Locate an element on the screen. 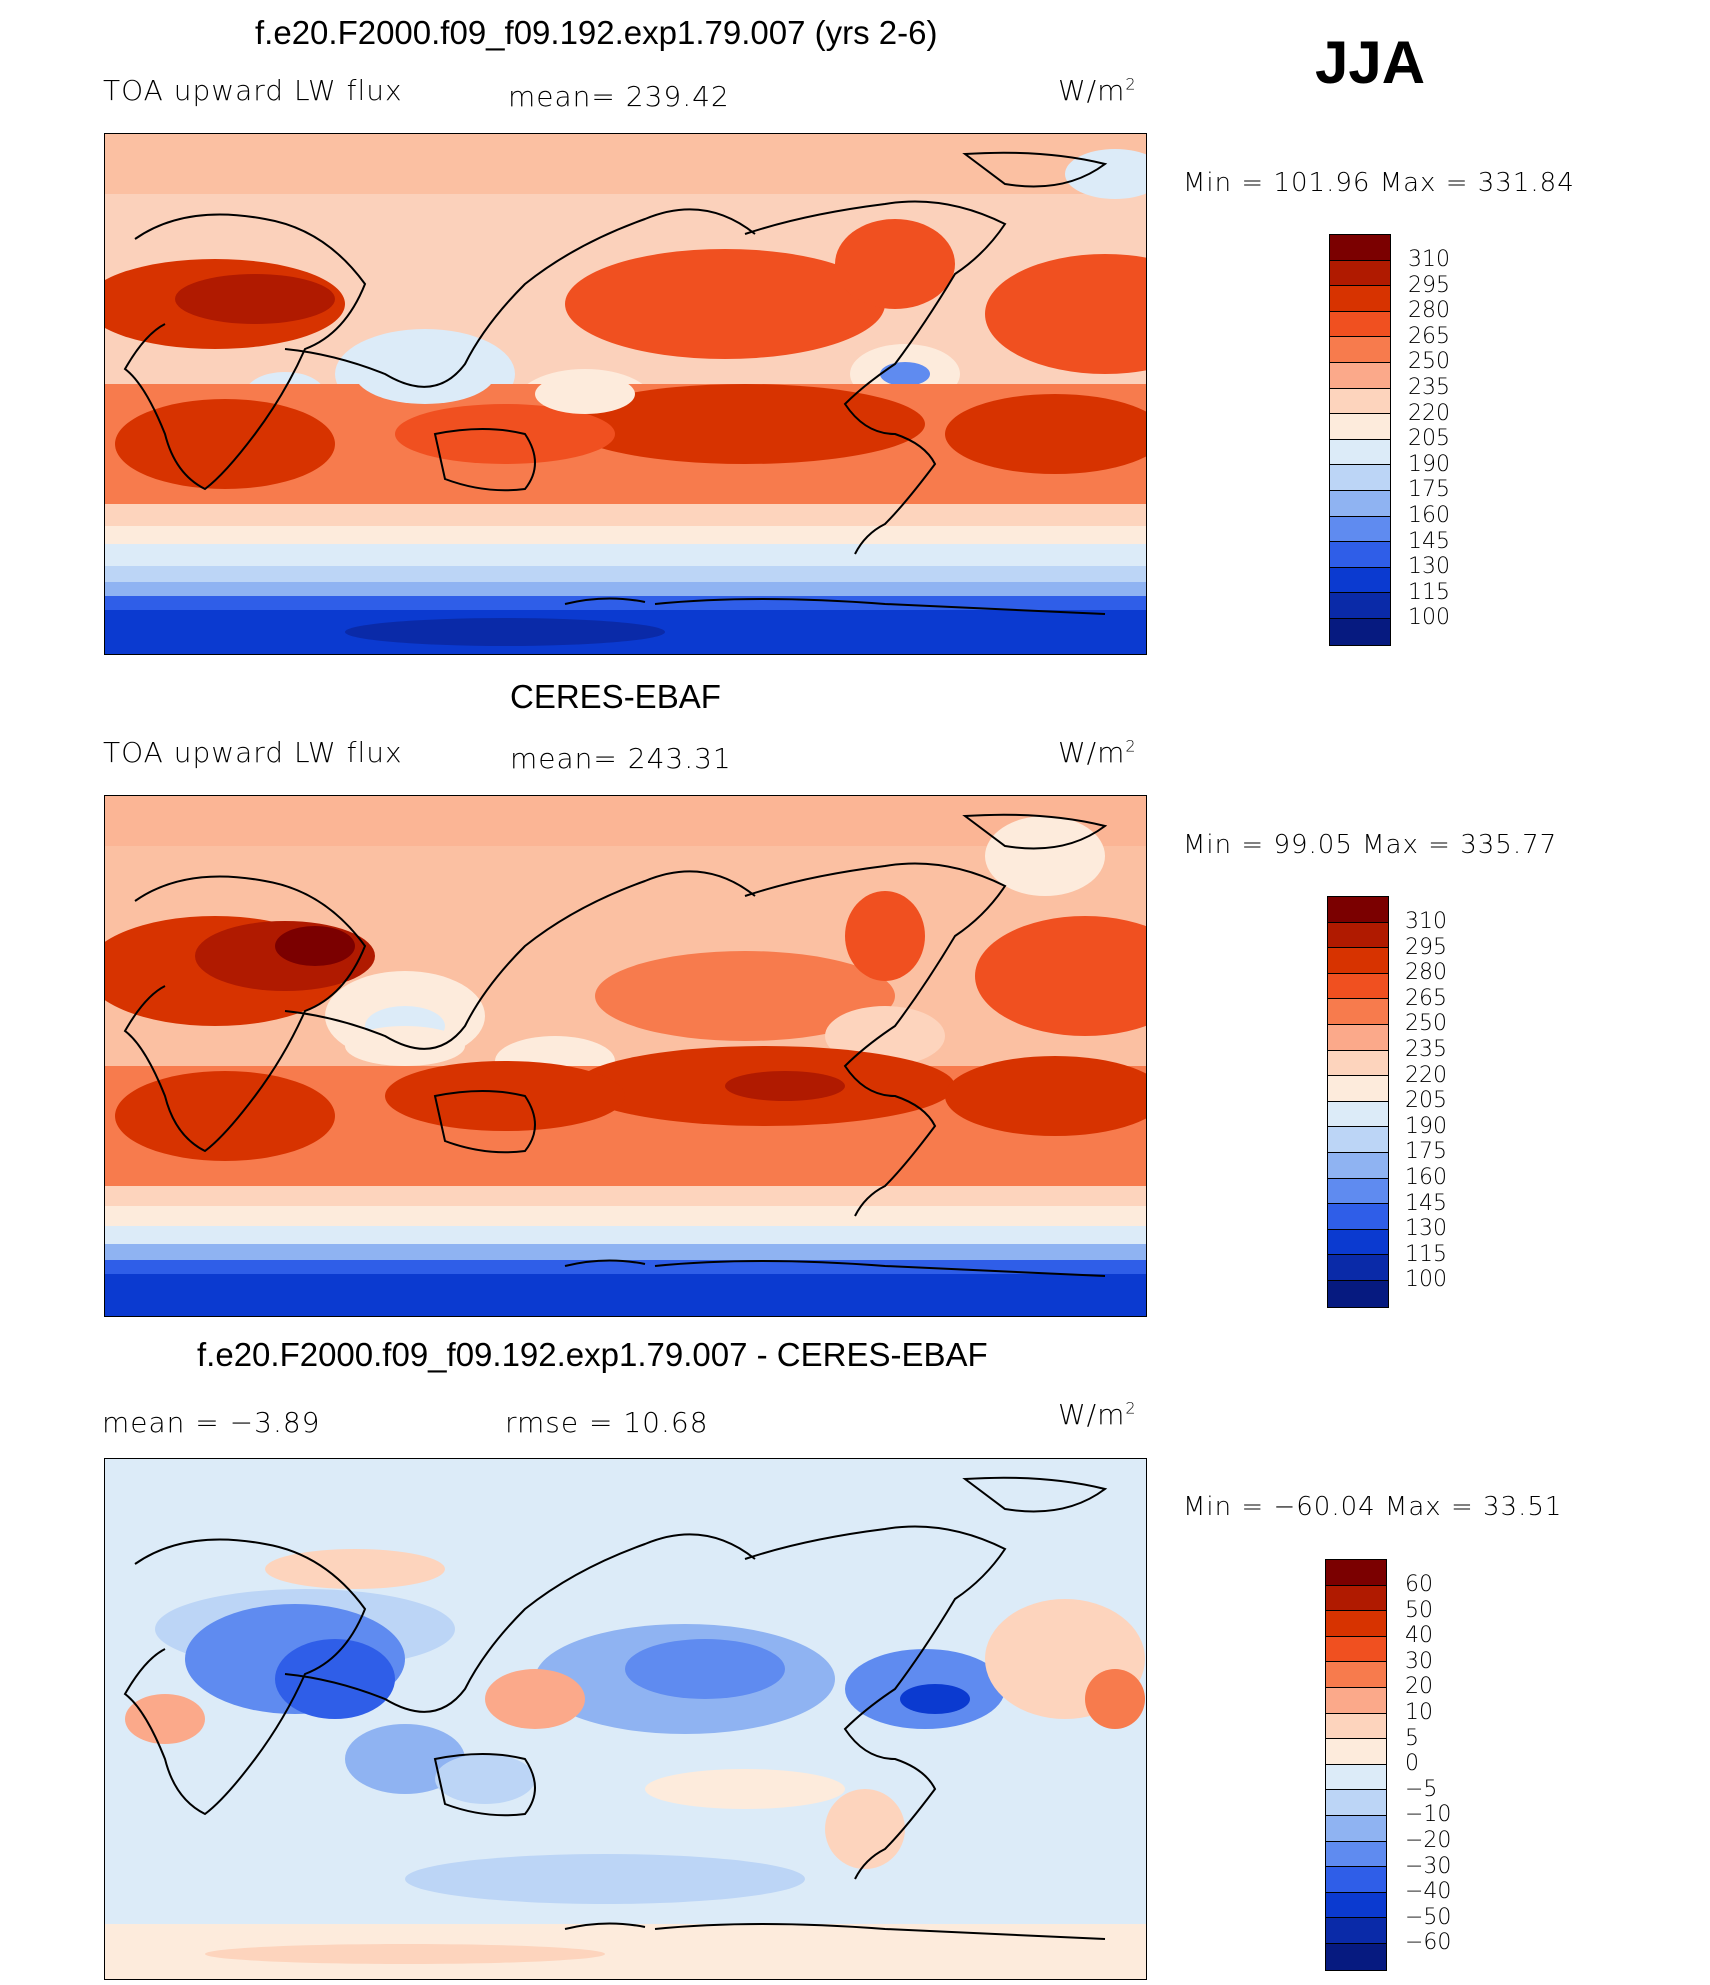 This screenshot has height=1985, width=1710. panel2-mean-label: mean= 243.31 is located at coordinates (621, 758).